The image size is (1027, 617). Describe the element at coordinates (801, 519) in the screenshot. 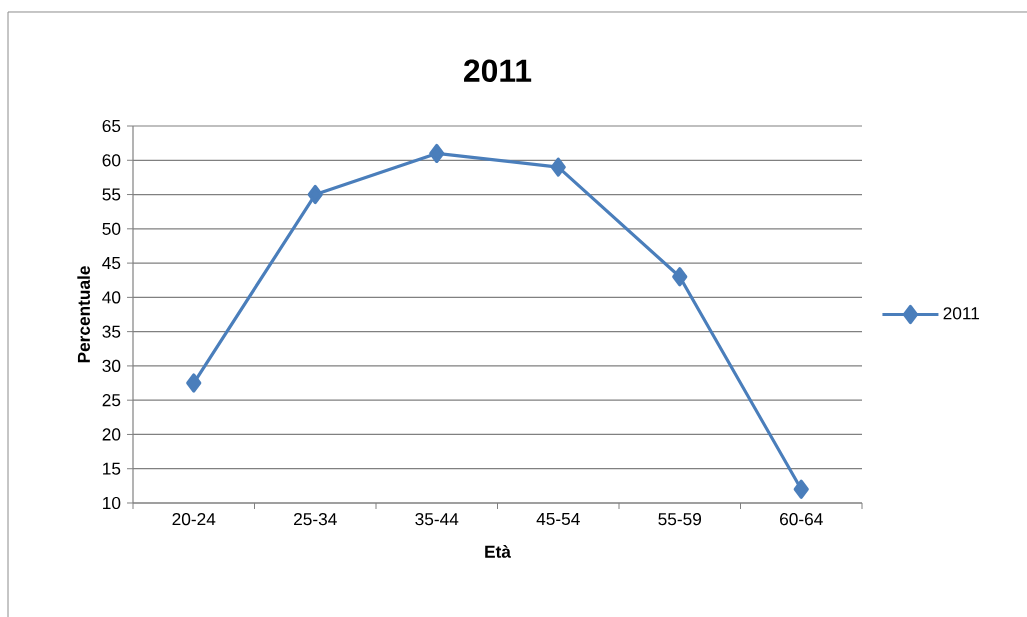

I see `x-tick-label: 60-64` at that location.